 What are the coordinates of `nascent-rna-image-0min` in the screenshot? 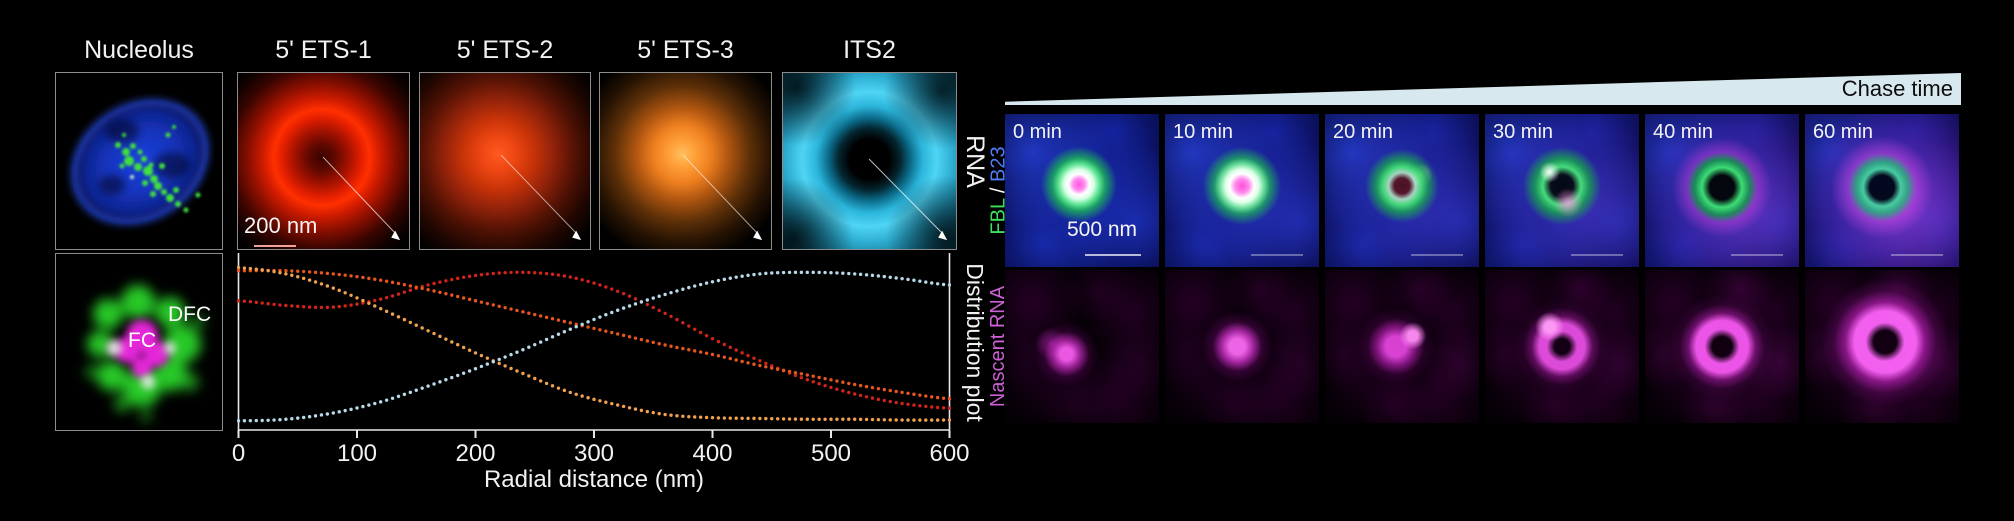 It's located at (1082, 346).